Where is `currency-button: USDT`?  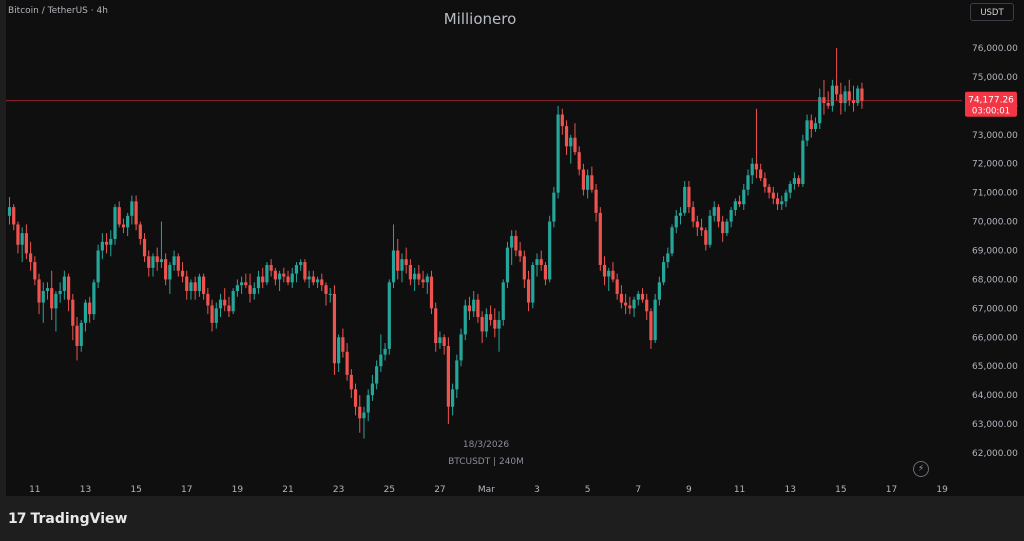
currency-button: USDT is located at coordinates (992, 12).